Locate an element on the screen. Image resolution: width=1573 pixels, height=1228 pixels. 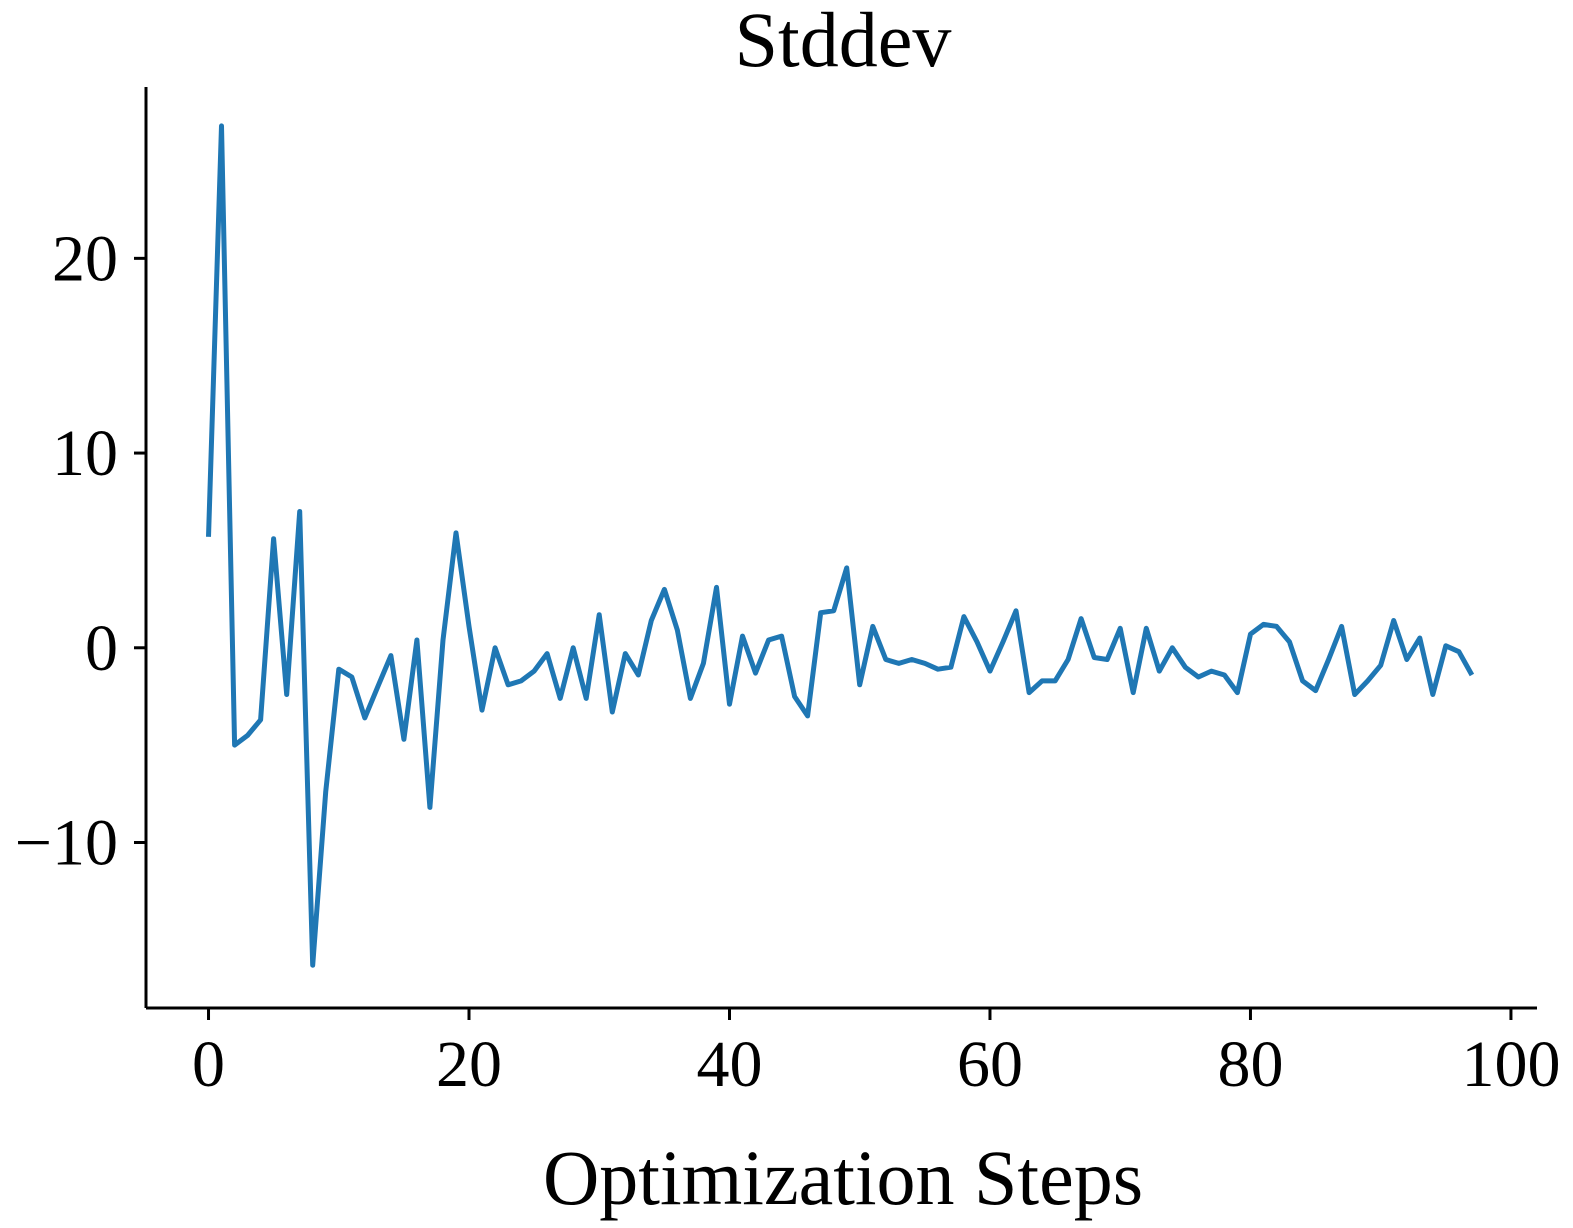
y-tick-label: 20 is located at coordinates (85, 258).